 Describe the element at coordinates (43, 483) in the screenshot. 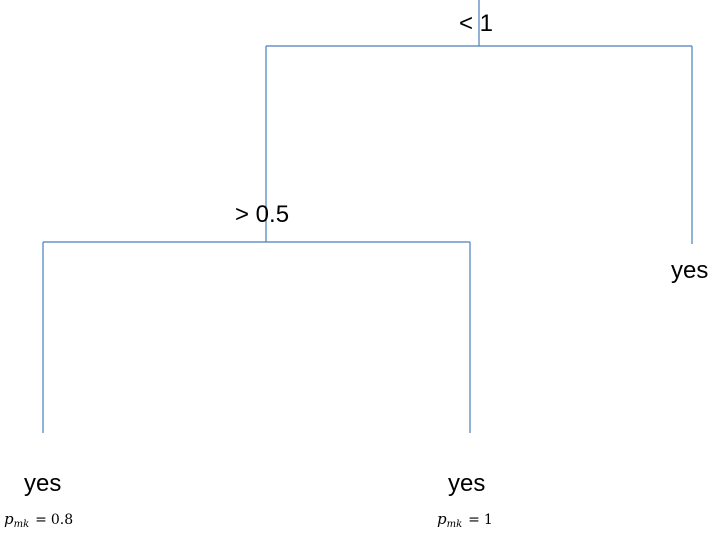

I see `left-left-leaf-label: yes` at that location.